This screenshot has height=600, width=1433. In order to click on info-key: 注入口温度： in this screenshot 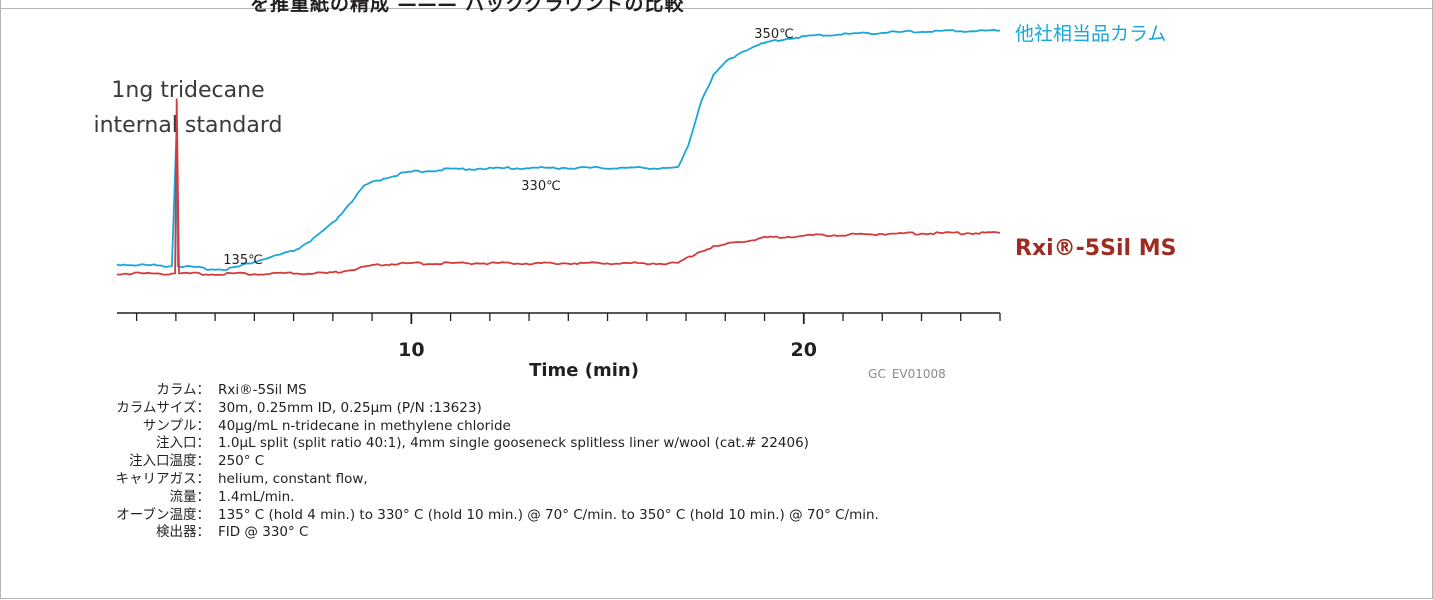, I will do `click(169, 461)`.